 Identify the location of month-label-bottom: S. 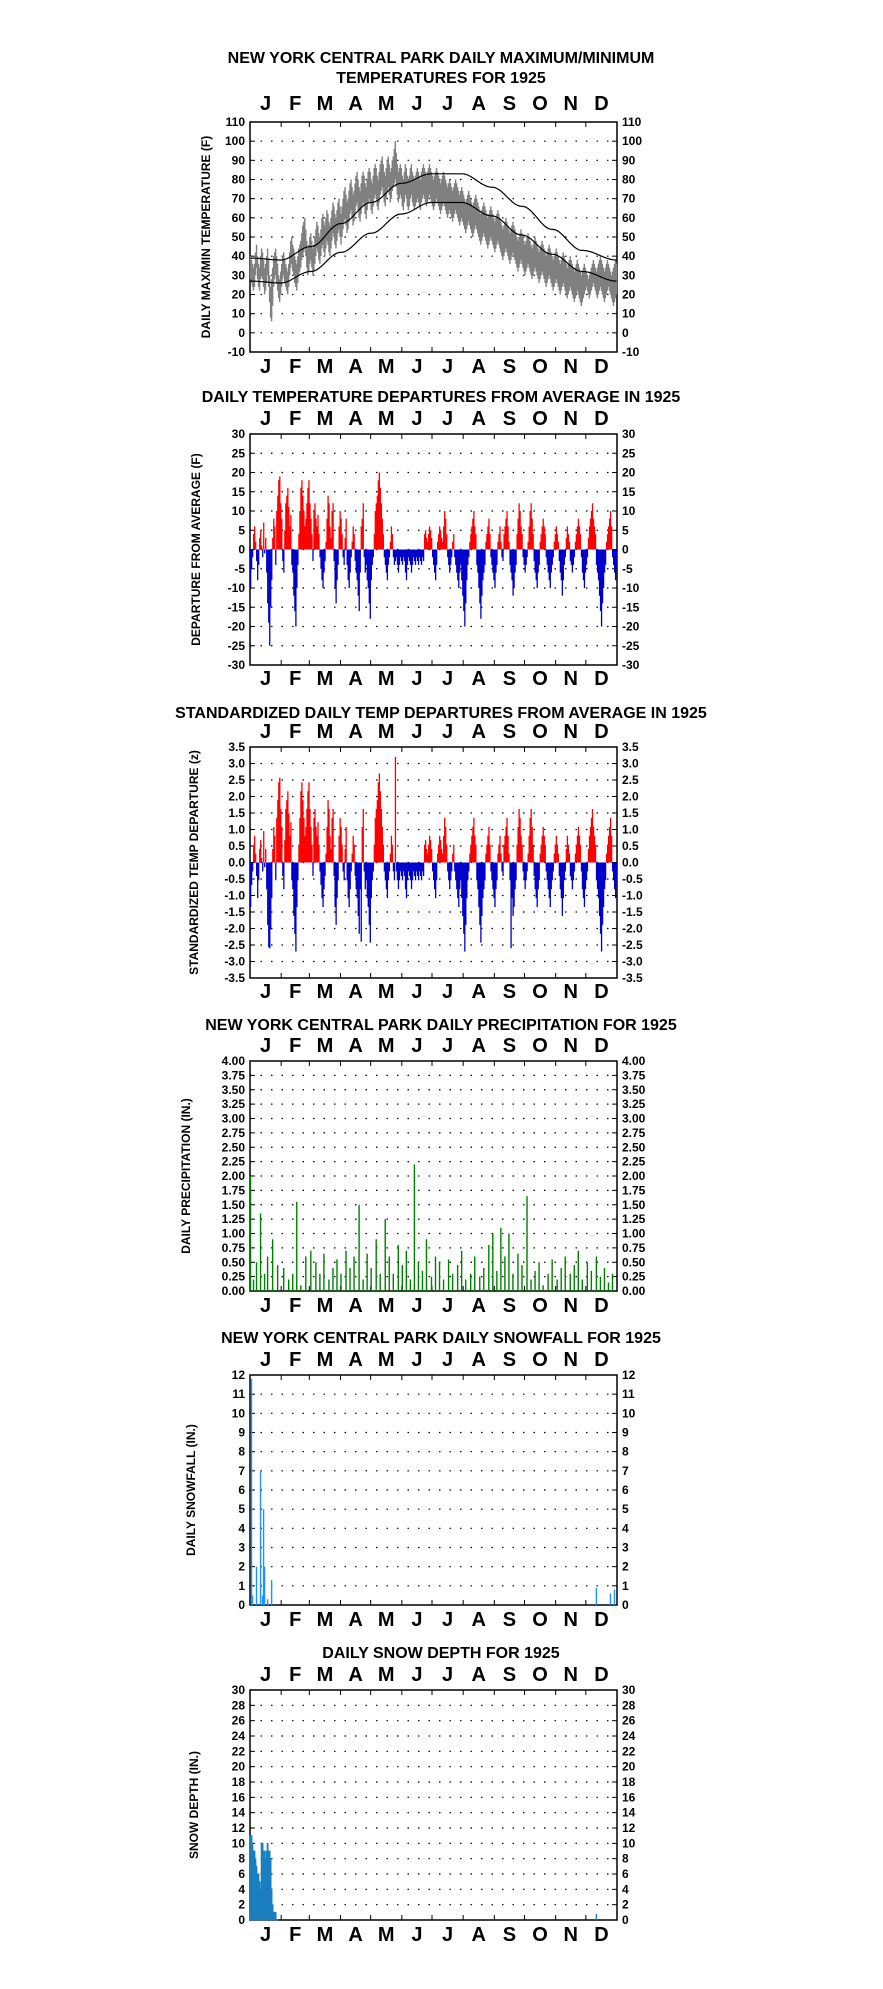
(509, 1620).